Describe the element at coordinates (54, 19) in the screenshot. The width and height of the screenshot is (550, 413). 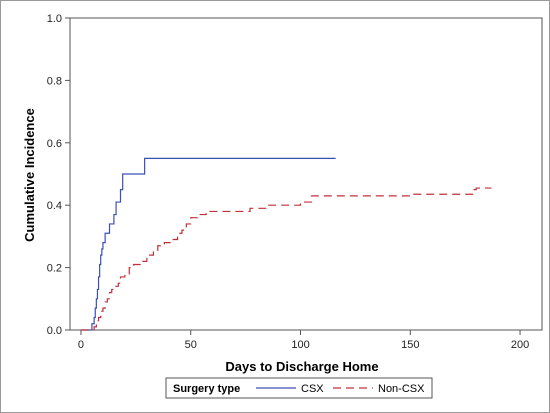
I see `y-tick-label: 1.0` at that location.